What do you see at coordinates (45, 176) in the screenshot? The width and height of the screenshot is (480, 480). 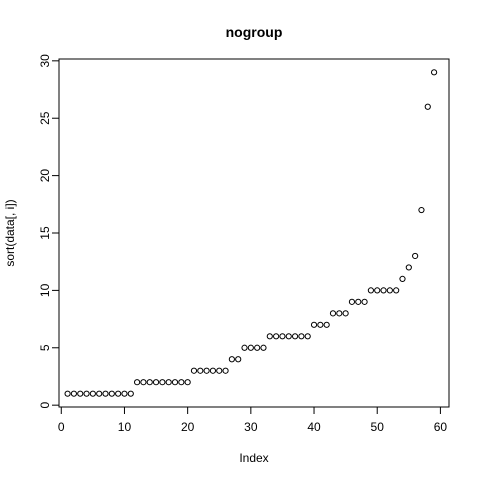 I see `y-tick-label: 20` at bounding box center [45, 176].